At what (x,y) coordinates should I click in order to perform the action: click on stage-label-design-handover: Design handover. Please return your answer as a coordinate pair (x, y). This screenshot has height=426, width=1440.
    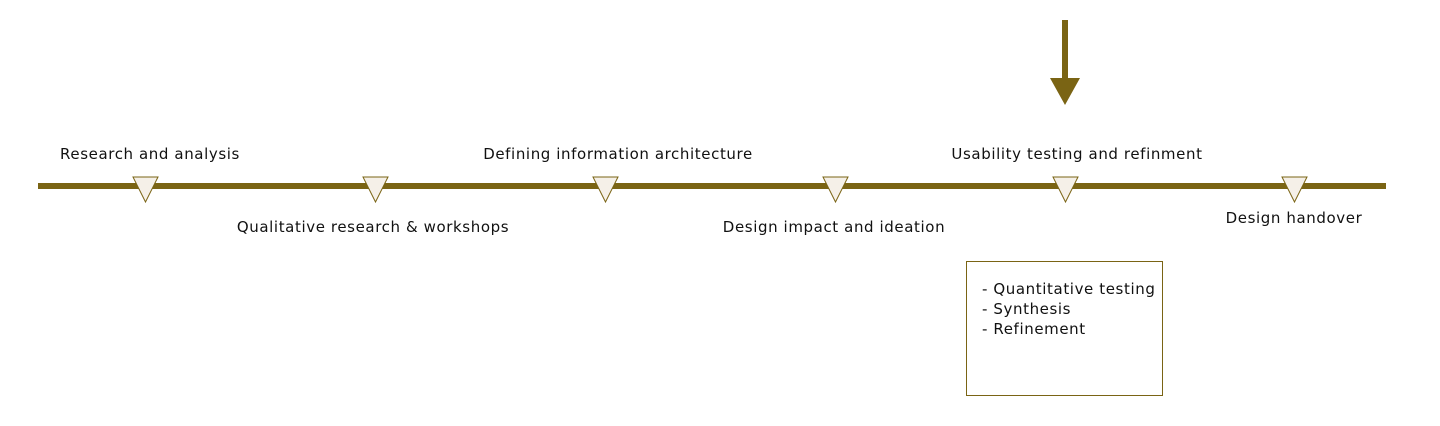
    Looking at the image, I should click on (1294, 218).